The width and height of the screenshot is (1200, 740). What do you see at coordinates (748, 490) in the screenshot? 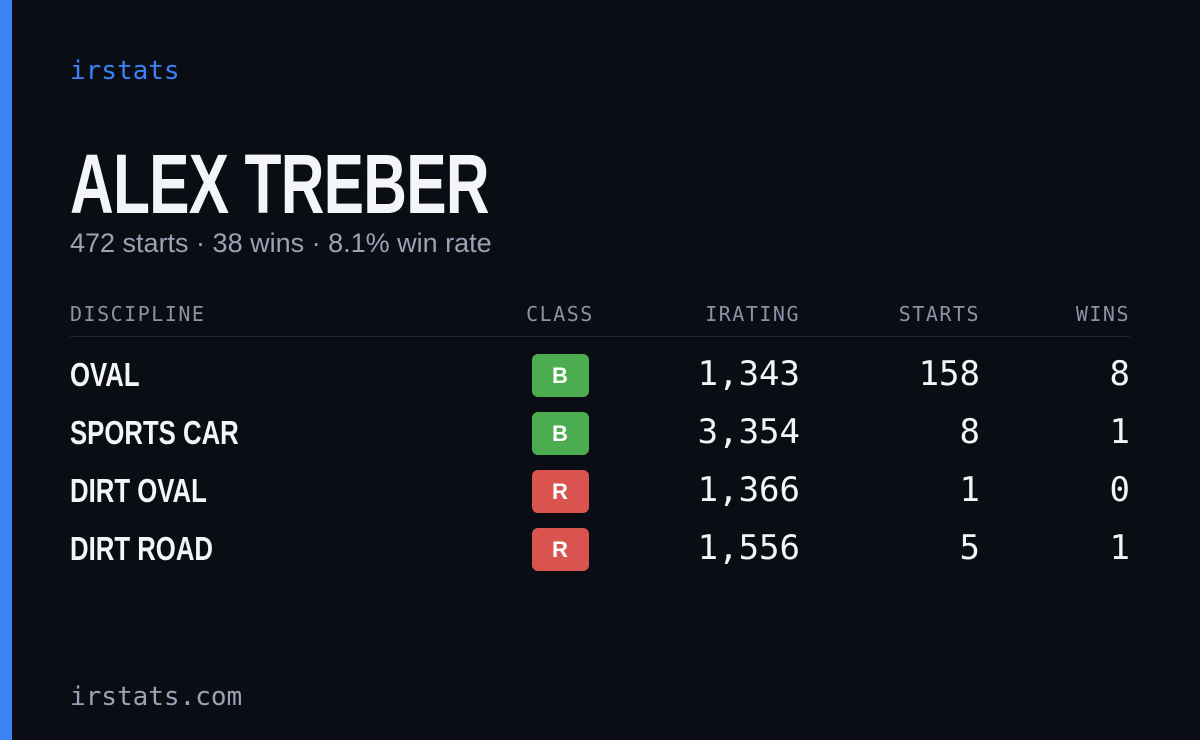
I see `irating-value: 1,366` at bounding box center [748, 490].